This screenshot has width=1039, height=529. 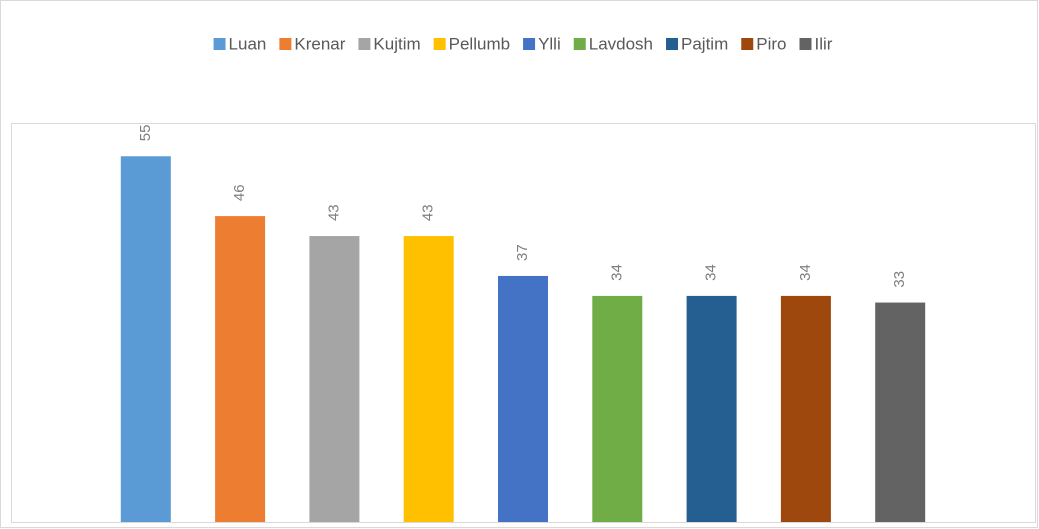 What do you see at coordinates (145, 133) in the screenshot?
I see `value-label: 55` at bounding box center [145, 133].